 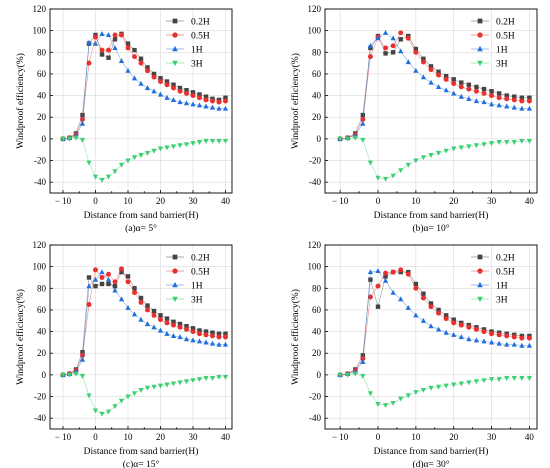 I want to click on y-tick-label: 0, so click(x=319, y=375).